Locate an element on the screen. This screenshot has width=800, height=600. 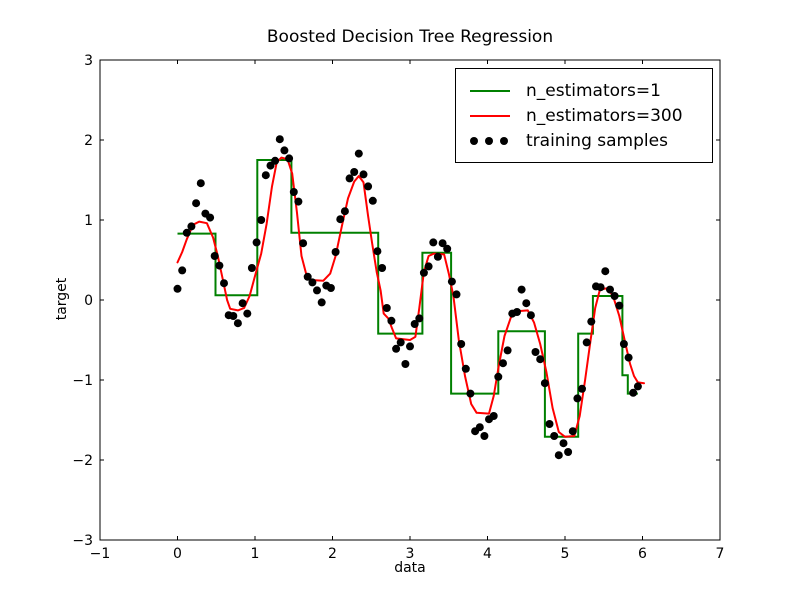
y-axis-label: target is located at coordinates (62, 299).